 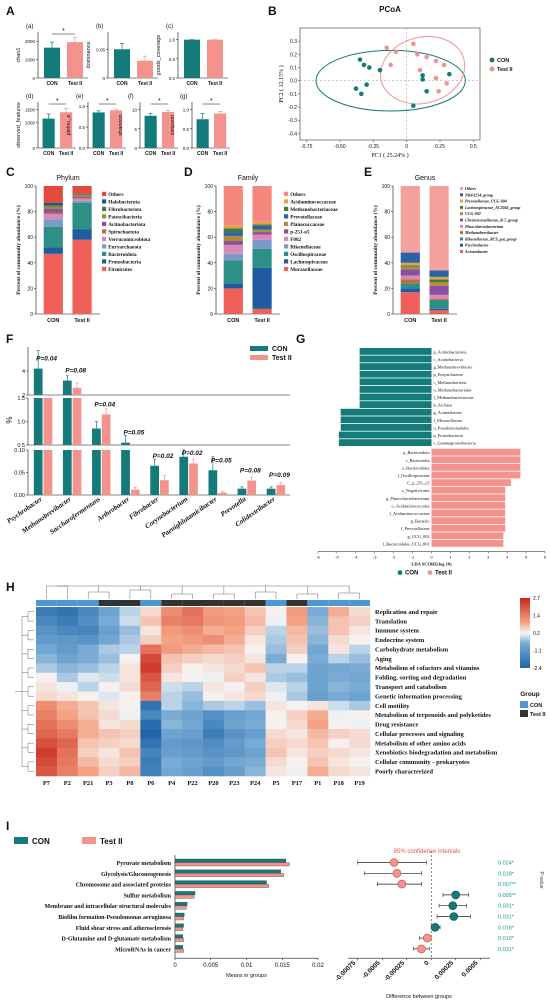 What do you see at coordinates (422, 762) in the screenshot?
I see `row-label: Cellular community - prokaryotes` at bounding box center [422, 762].